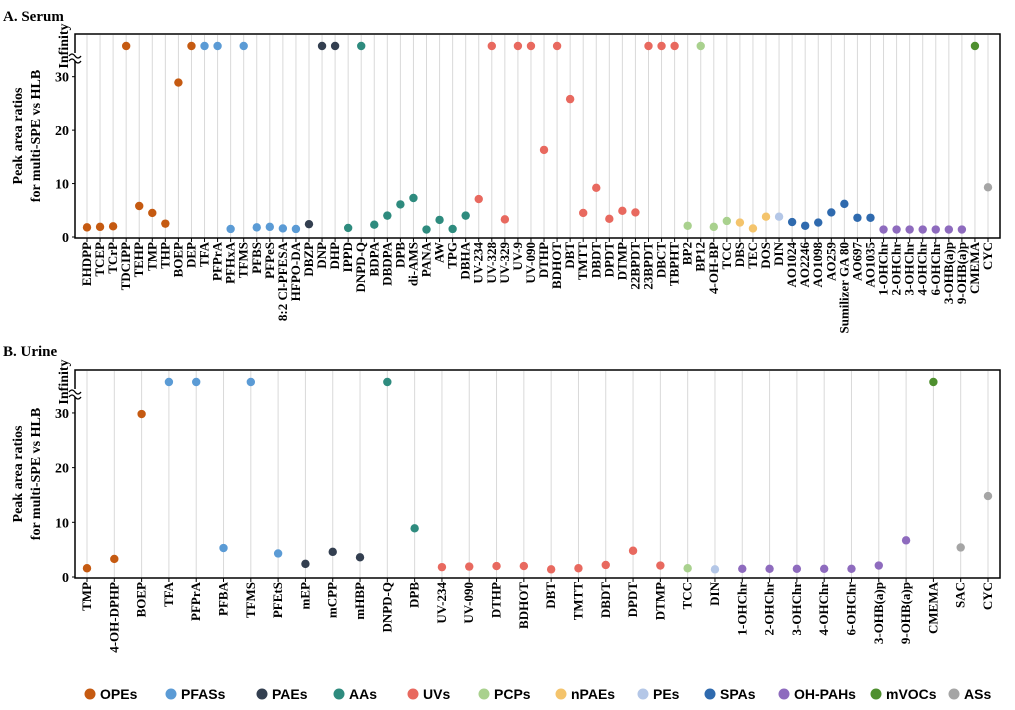 The height and width of the screenshot is (710, 1015). What do you see at coordinates (62, 523) in the screenshot?
I see `y-tick-label: 10` at bounding box center [62, 523].